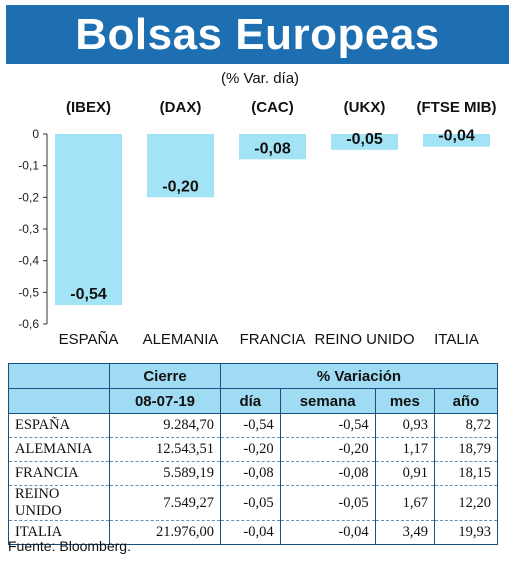 The width and height of the screenshot is (520, 561). Describe the element at coordinates (466, 449) in the screenshot. I see `row-ano: 18,79` at that location.